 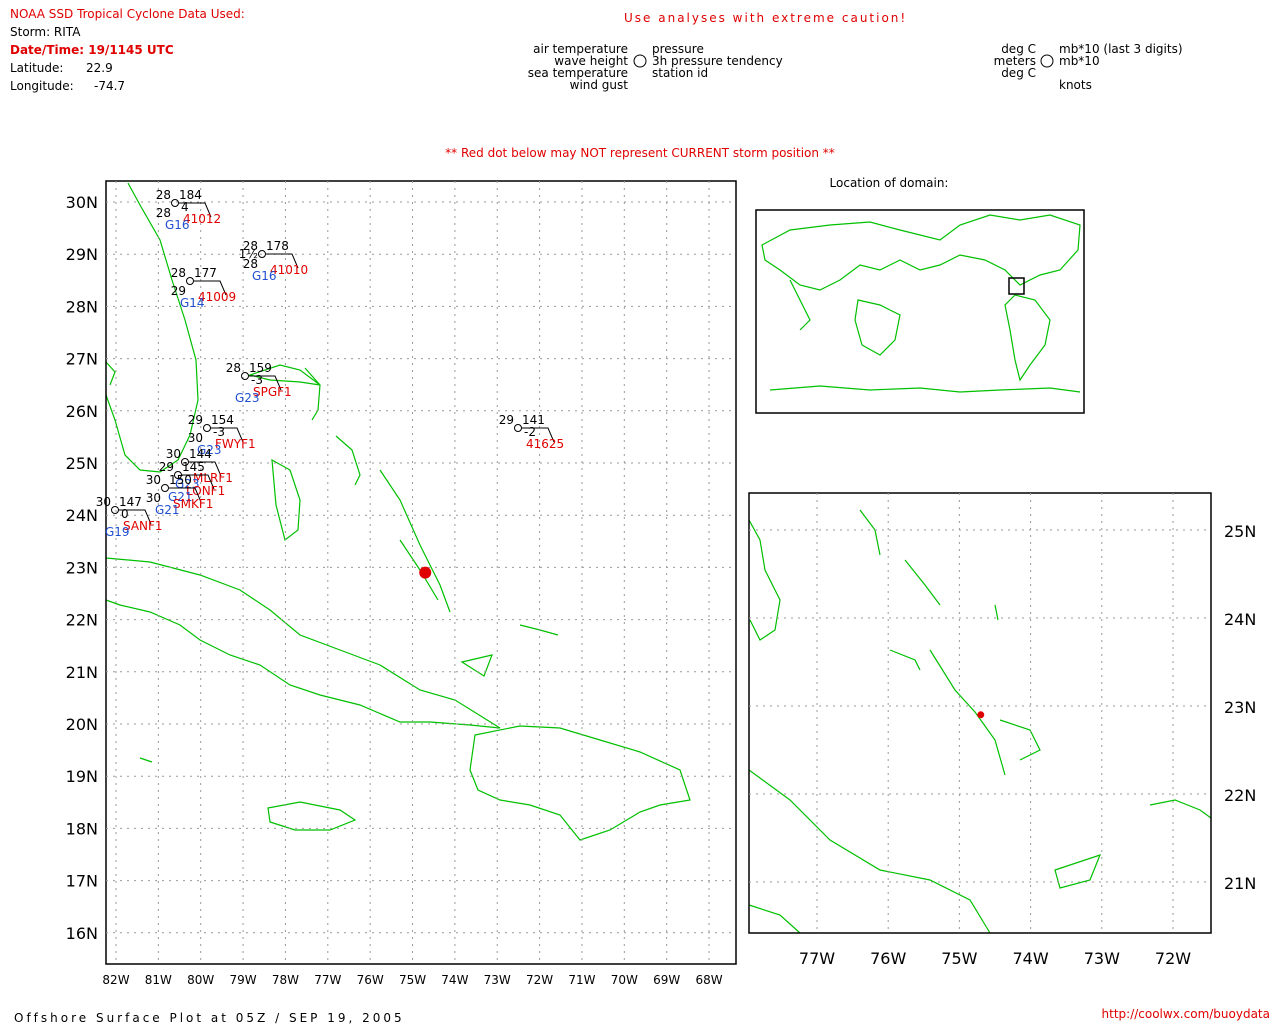 What do you see at coordinates (640, 61) in the screenshot?
I see `legend-station-symbol` at bounding box center [640, 61].